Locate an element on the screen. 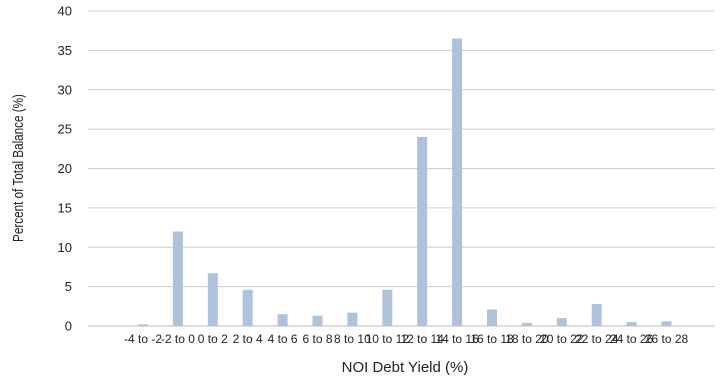  y-tick-label: 0 is located at coordinates (68, 326).